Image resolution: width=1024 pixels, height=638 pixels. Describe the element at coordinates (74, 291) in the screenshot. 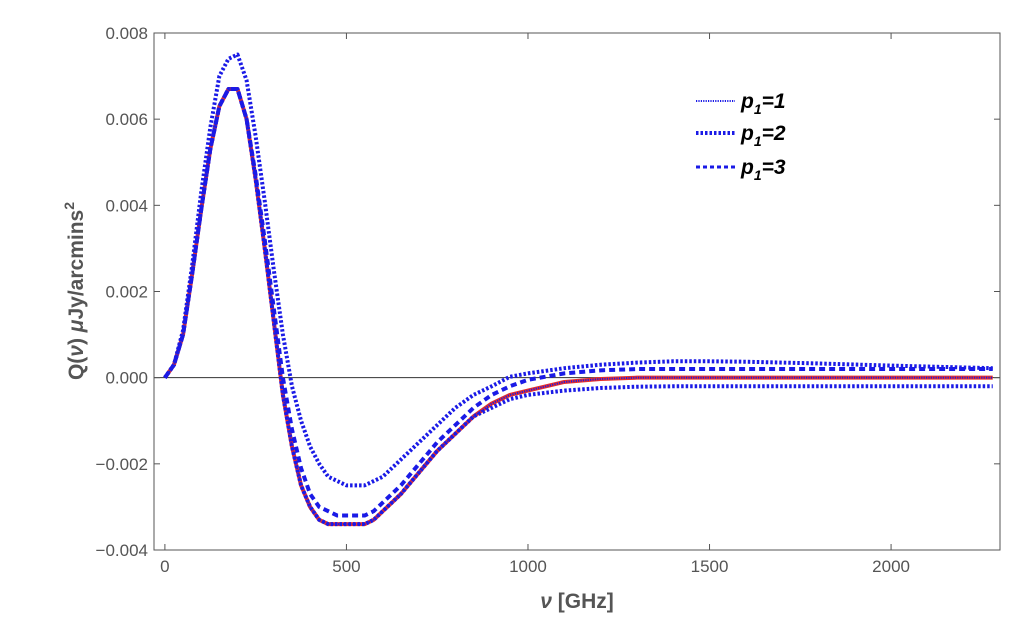

I see `y-axis-title: Q(ν) μJy/arcmins2` at that location.